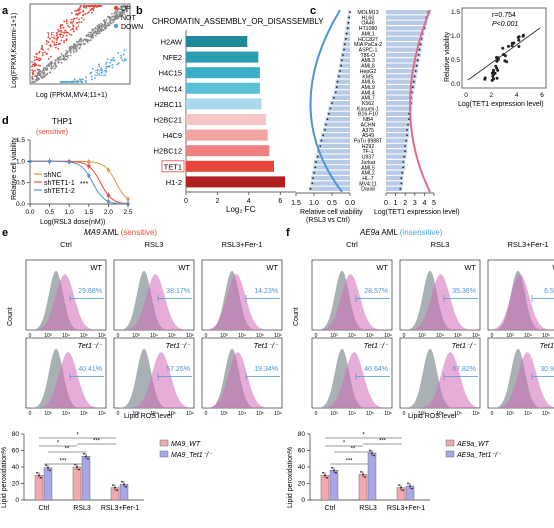 This screenshot has height=528, width=554. I want to click on panel-d-title: THP1, so click(62, 121).